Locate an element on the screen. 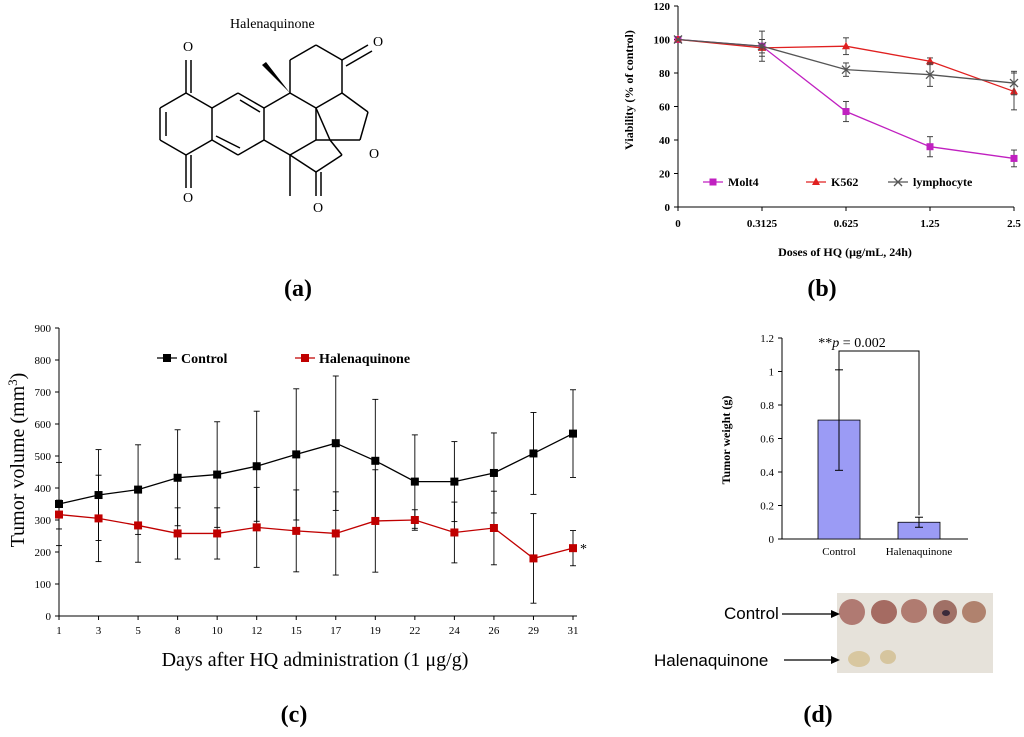 This screenshot has height=737, width=1024. c-xtick-label: 26 is located at coordinates (494, 631).